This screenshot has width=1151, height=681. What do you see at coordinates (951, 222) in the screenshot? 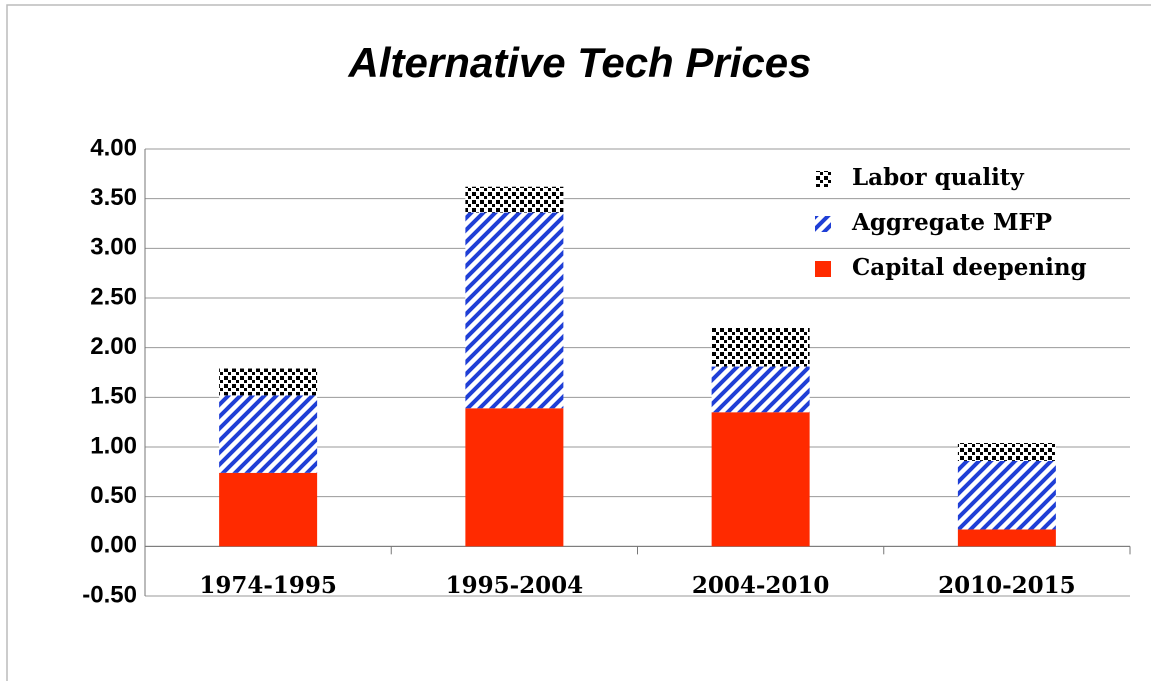
I see `legend-label: Aggregate MFP` at bounding box center [951, 222].